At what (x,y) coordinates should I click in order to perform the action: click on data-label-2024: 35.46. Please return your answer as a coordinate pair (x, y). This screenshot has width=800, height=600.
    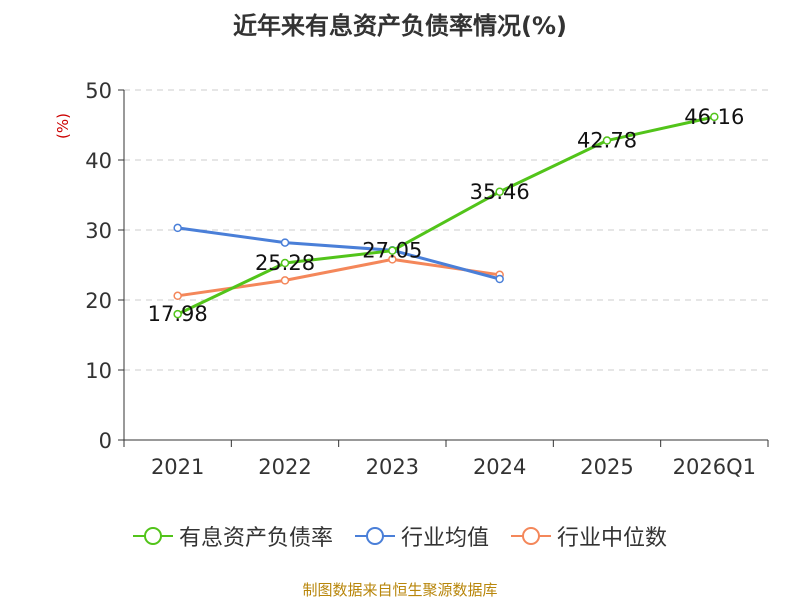
    Looking at the image, I should click on (500, 192).